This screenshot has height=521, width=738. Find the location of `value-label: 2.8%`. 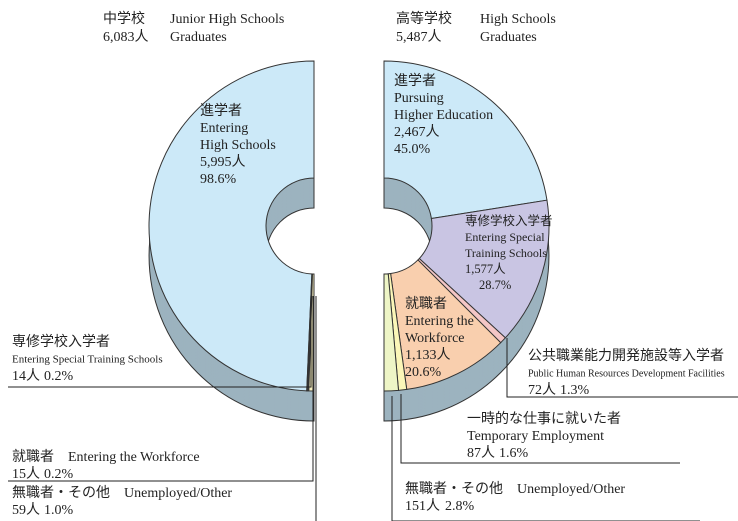

value-label: 2.8% is located at coordinates (460, 506).